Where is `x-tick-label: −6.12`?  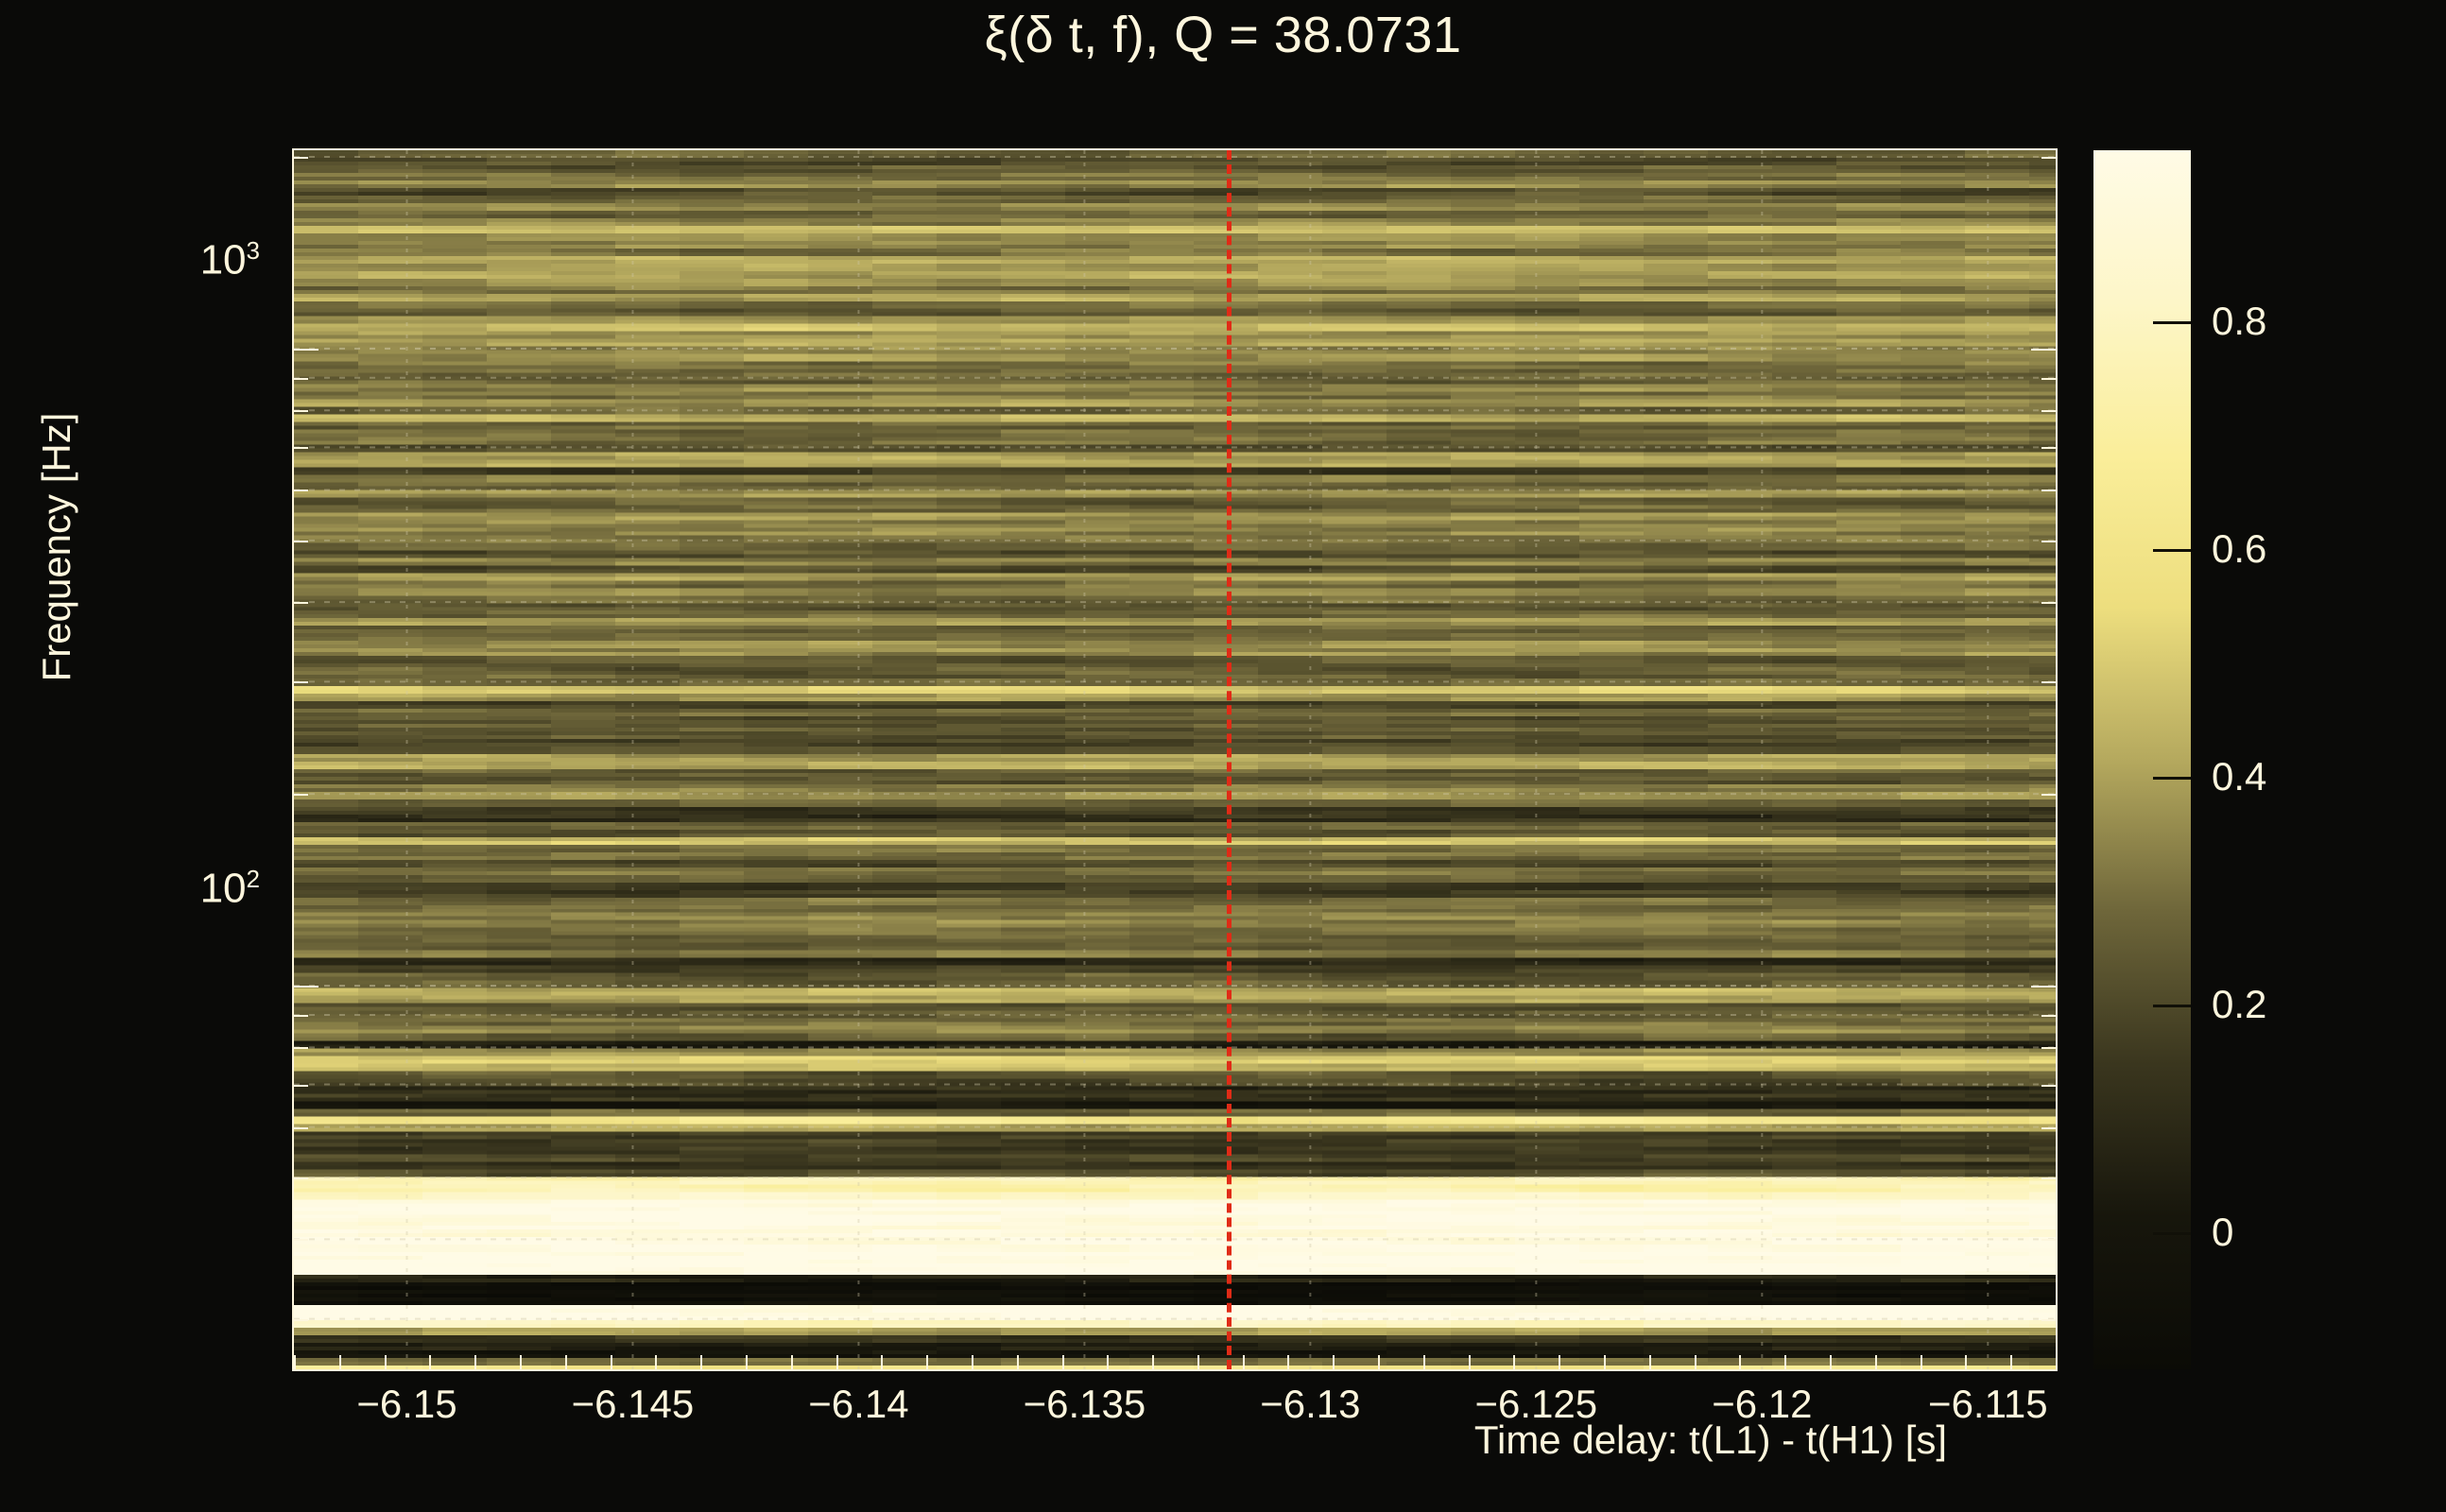
x-tick-label: −6.12 is located at coordinates (1762, 1404).